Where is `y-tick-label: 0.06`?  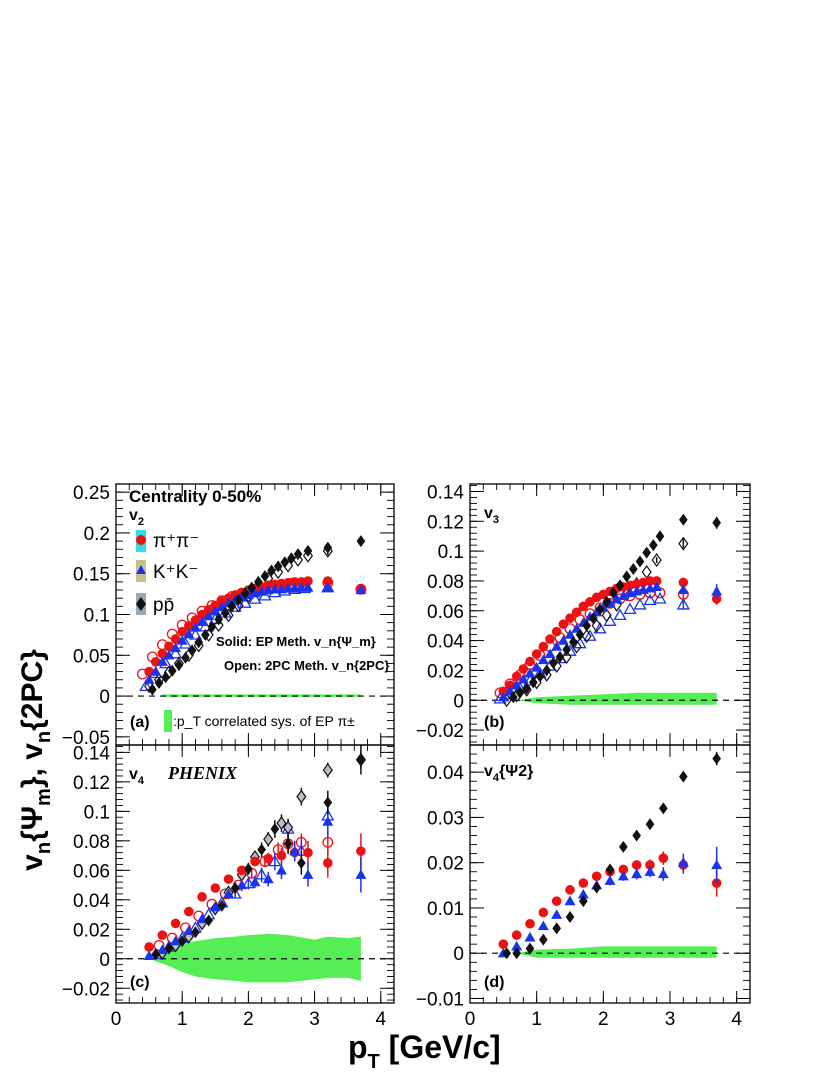 y-tick-label: 0.06 is located at coordinates (445, 612).